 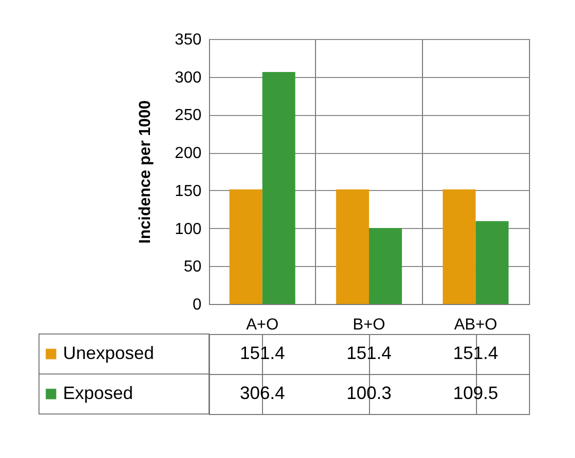 What do you see at coordinates (188, 40) in the screenshot?
I see `y-tick-label: 350` at bounding box center [188, 40].